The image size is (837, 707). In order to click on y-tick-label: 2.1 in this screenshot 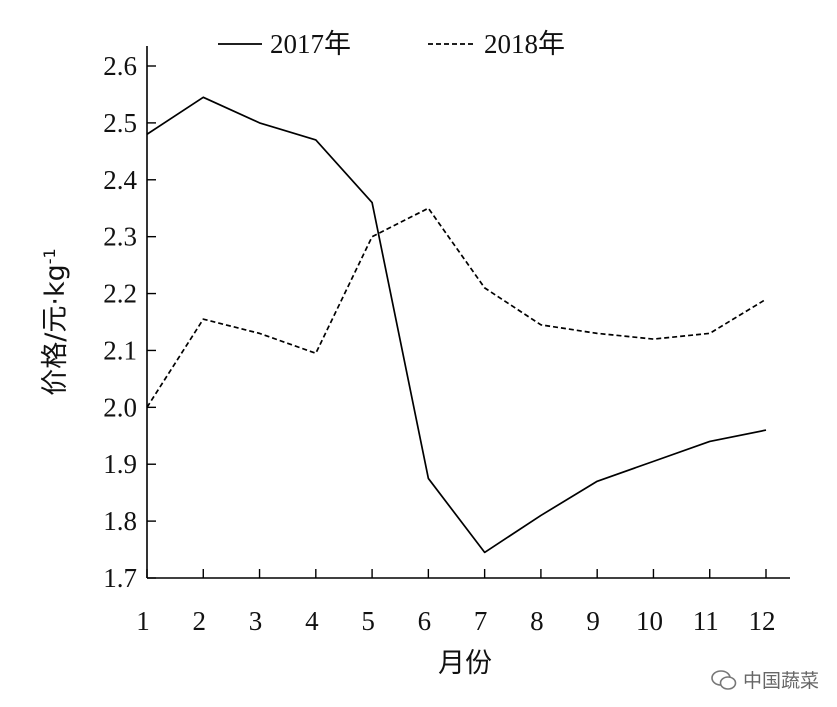, I will do `click(120, 350)`.